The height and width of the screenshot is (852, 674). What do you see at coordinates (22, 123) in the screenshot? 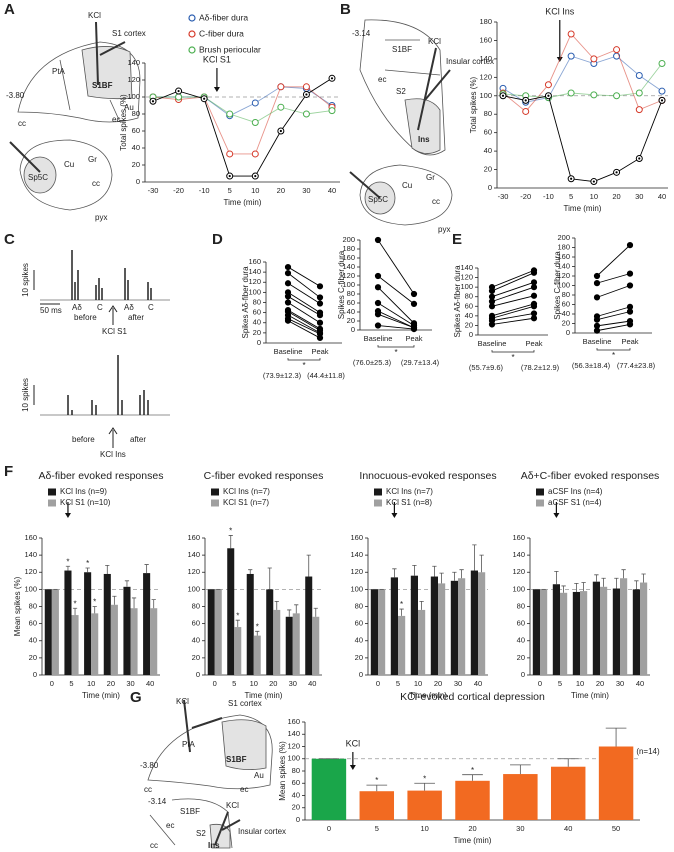
I see `diagram-label: cc` at bounding box center [22, 123].